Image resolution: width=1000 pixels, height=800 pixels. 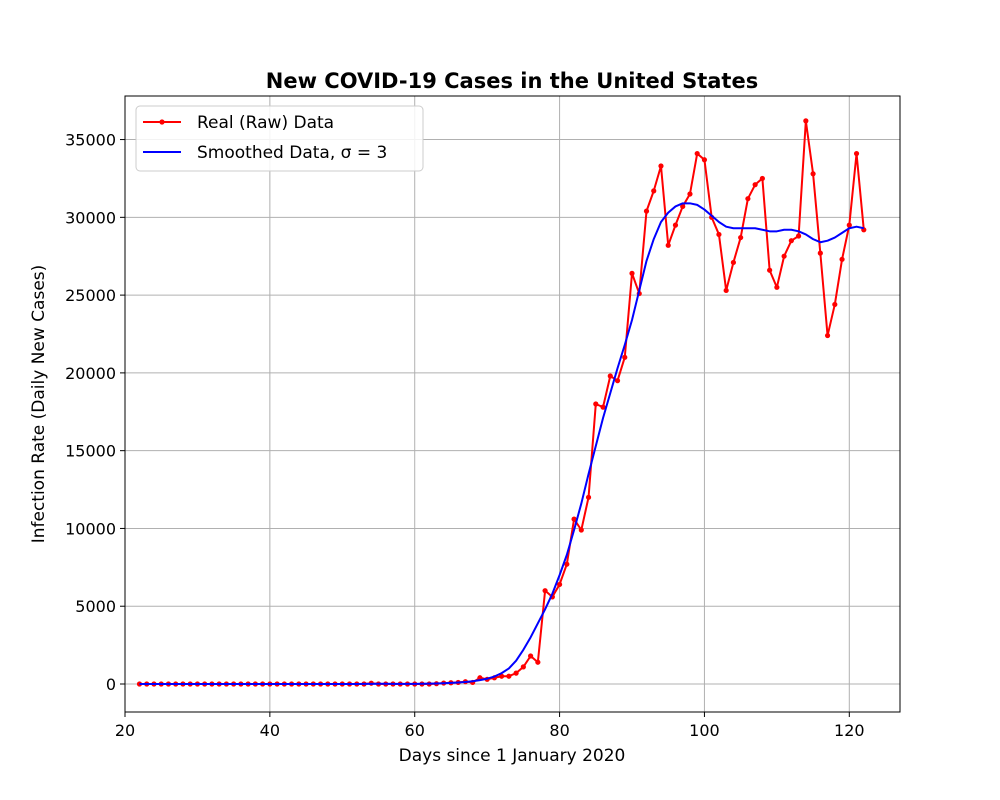 I want to click on y-tick-label: 0, so click(x=111, y=684).